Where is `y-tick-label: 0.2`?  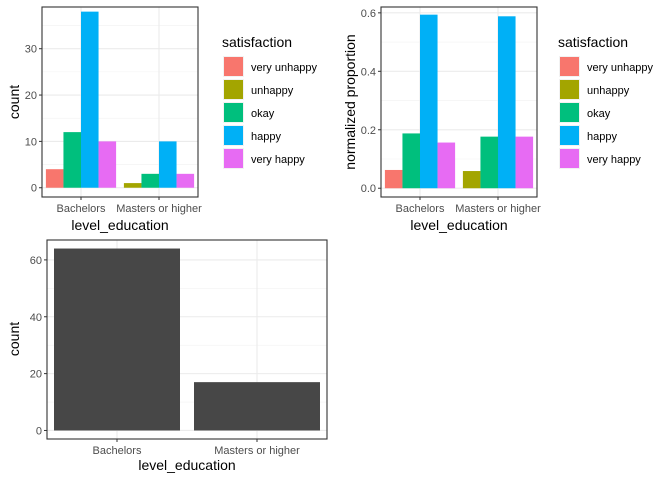
y-tick-label: 0.2 is located at coordinates (368, 131).